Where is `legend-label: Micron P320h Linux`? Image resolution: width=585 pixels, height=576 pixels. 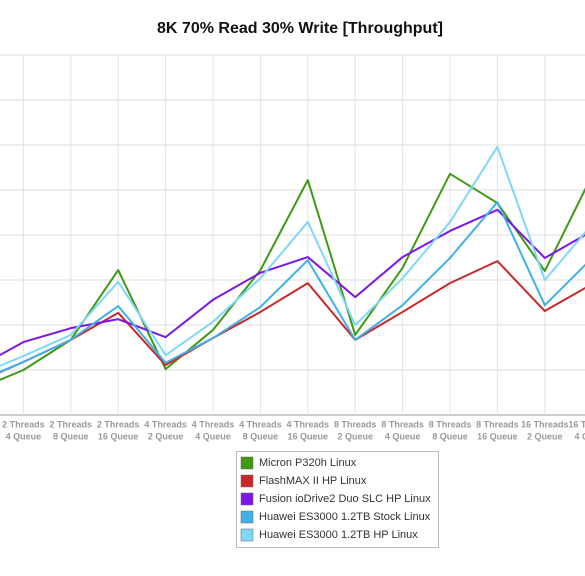
legend-label: Micron P320h Linux is located at coordinates (308, 463).